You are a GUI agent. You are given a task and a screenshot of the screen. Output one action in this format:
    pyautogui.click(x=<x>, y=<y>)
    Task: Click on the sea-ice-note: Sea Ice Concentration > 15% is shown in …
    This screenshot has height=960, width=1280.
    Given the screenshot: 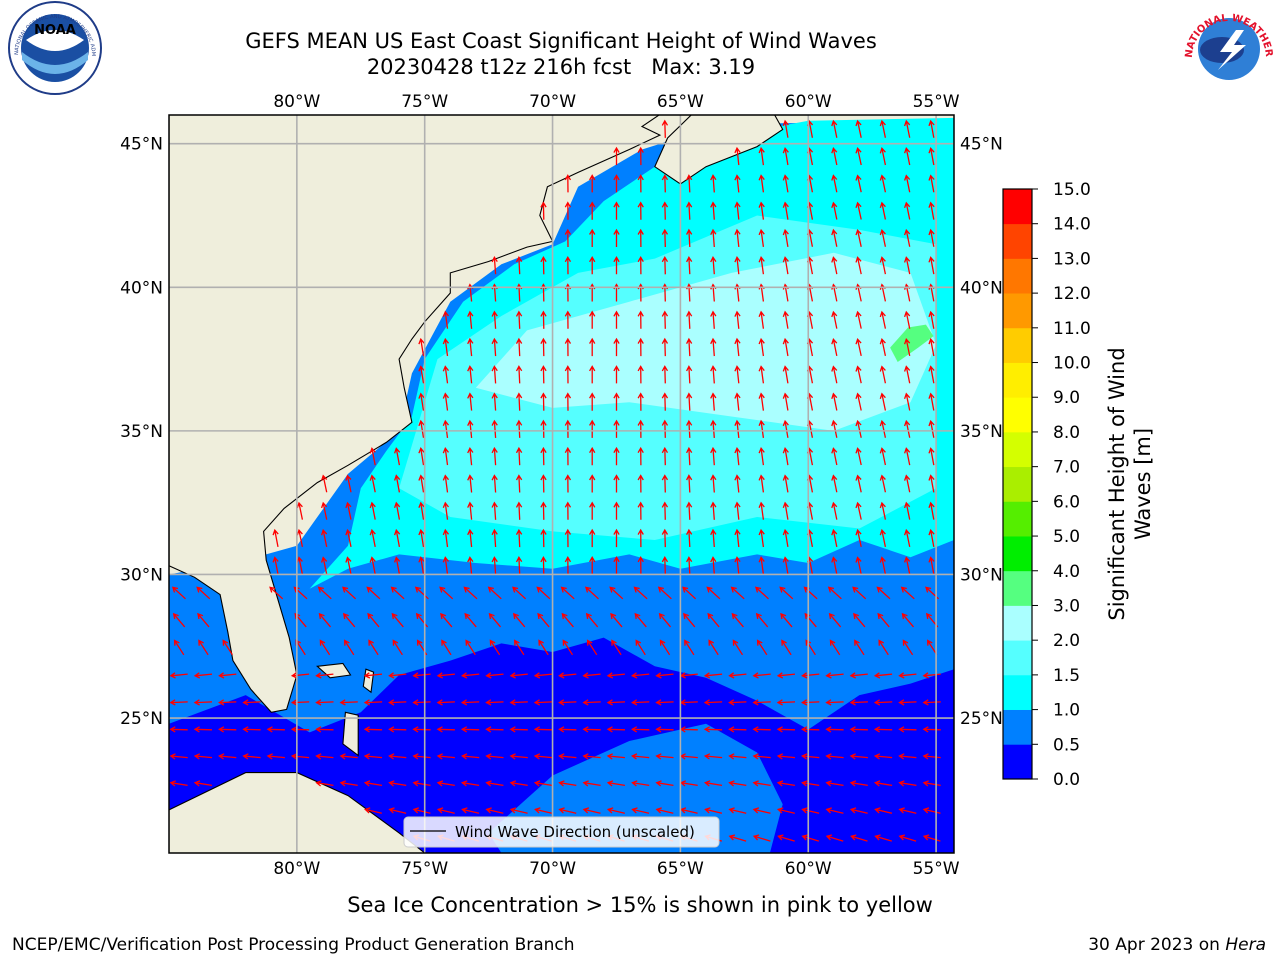 What is the action you would take?
    pyautogui.click(x=640, y=905)
    